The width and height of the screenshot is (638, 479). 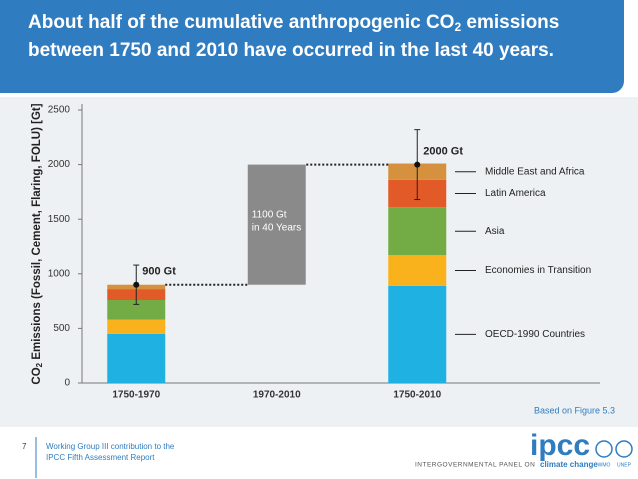 What do you see at coordinates (458, 27) in the screenshot?
I see `title-subscript: 2` at bounding box center [458, 27].